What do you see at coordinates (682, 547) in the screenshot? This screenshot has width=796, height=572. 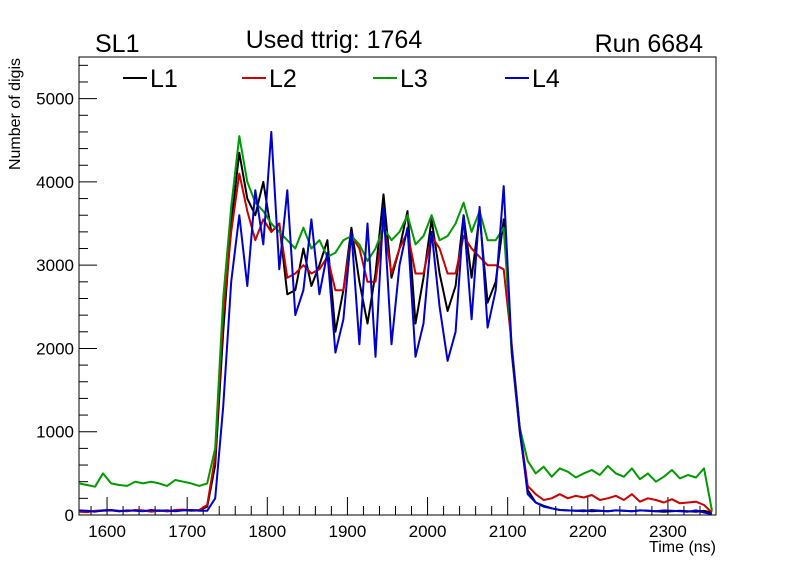 I see `x-axis-title: Time (ns)` at bounding box center [682, 547].